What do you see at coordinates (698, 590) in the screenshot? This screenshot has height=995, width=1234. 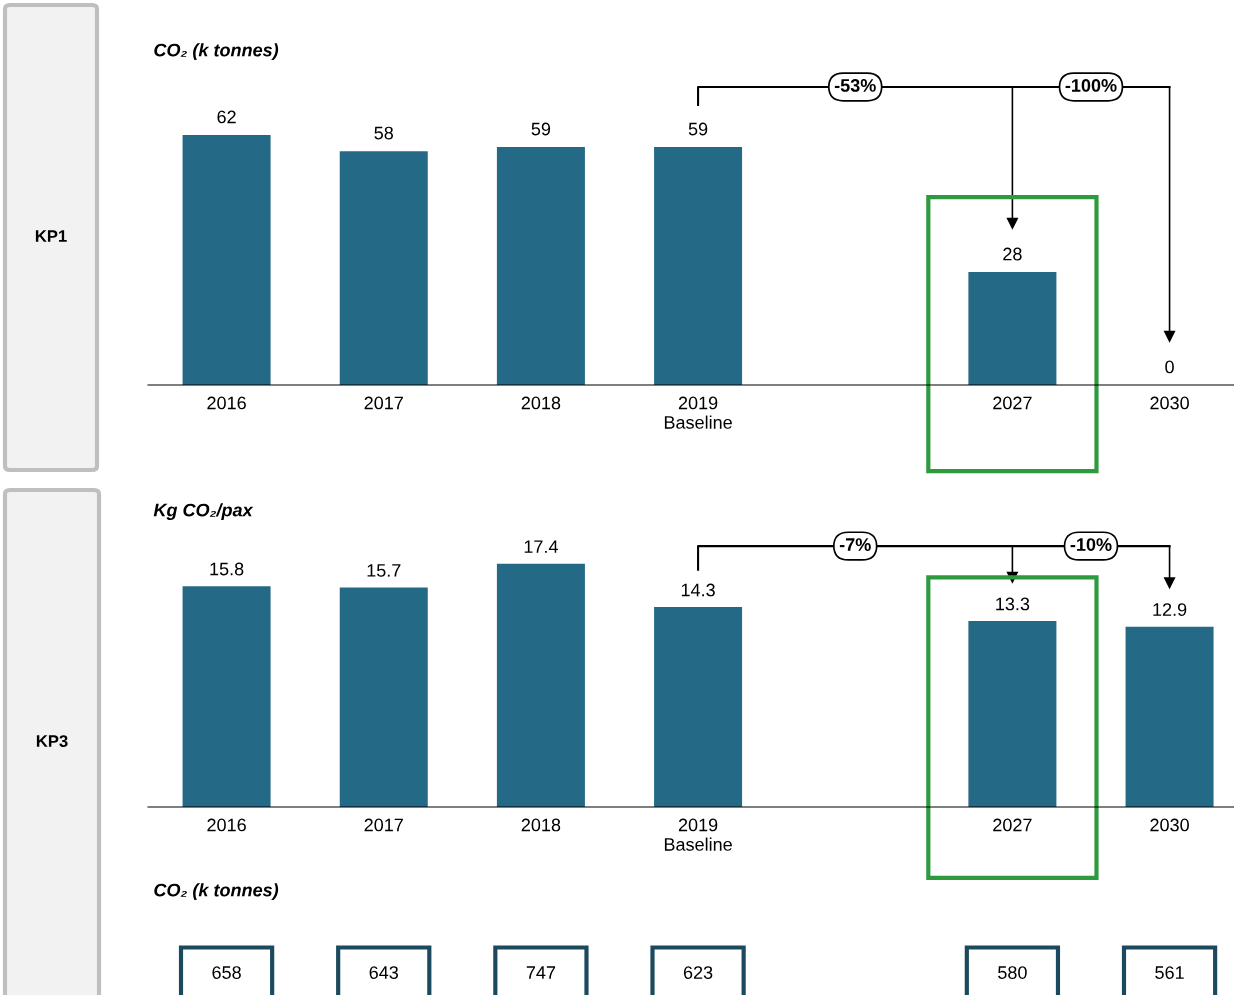 I see `data-label: 14.3` at bounding box center [698, 590].